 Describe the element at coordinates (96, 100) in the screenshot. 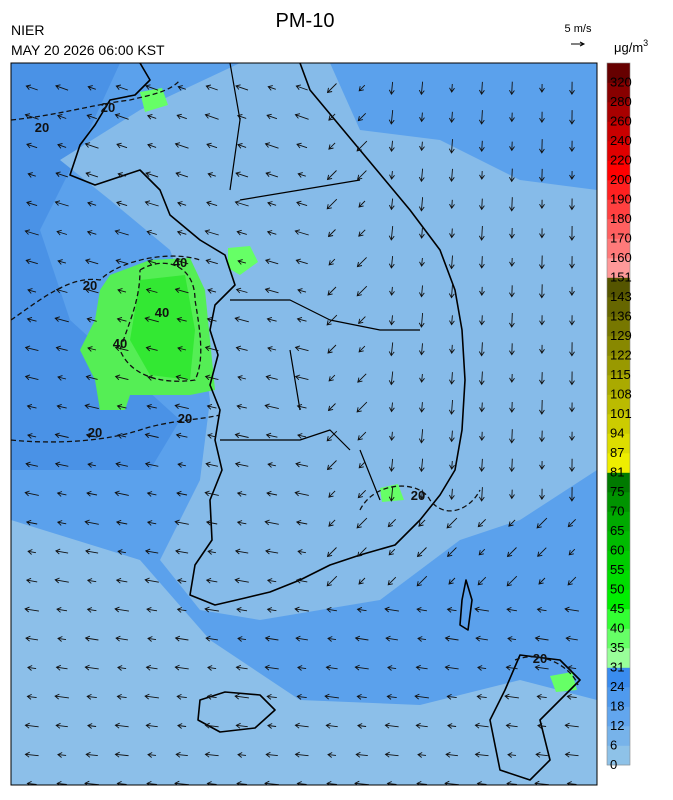

I see `contour-line` at that location.